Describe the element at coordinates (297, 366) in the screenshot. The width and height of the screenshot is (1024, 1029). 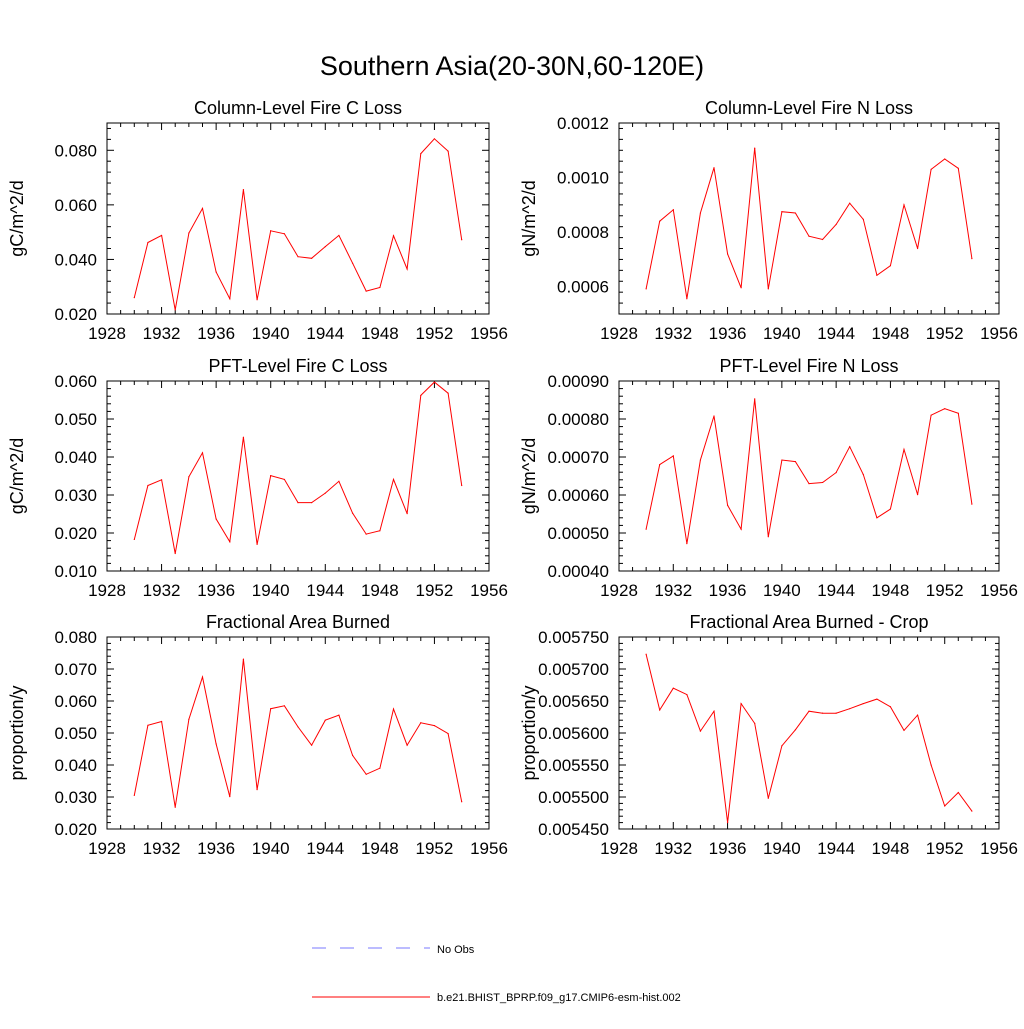
I see `panel-title: PFT-Level Fire C Loss` at that location.